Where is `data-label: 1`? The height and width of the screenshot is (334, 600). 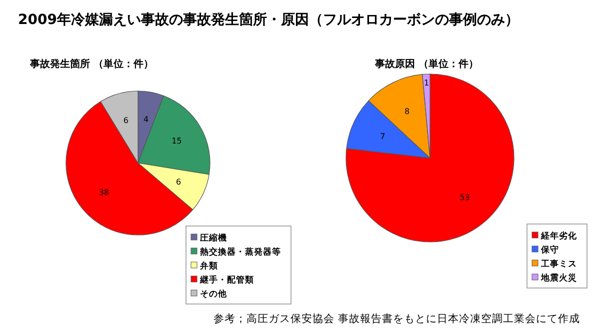
data-label: 1 is located at coordinates (427, 83).